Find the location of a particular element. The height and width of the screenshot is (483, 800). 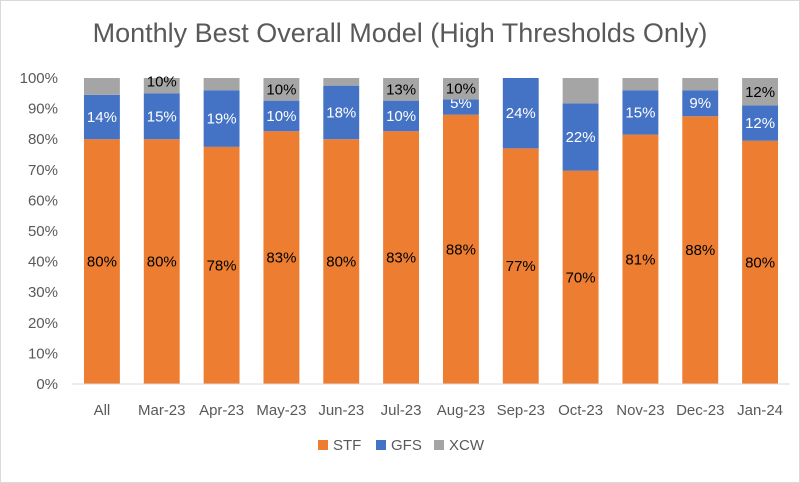

y-tick-label: 40% is located at coordinates (43, 262).